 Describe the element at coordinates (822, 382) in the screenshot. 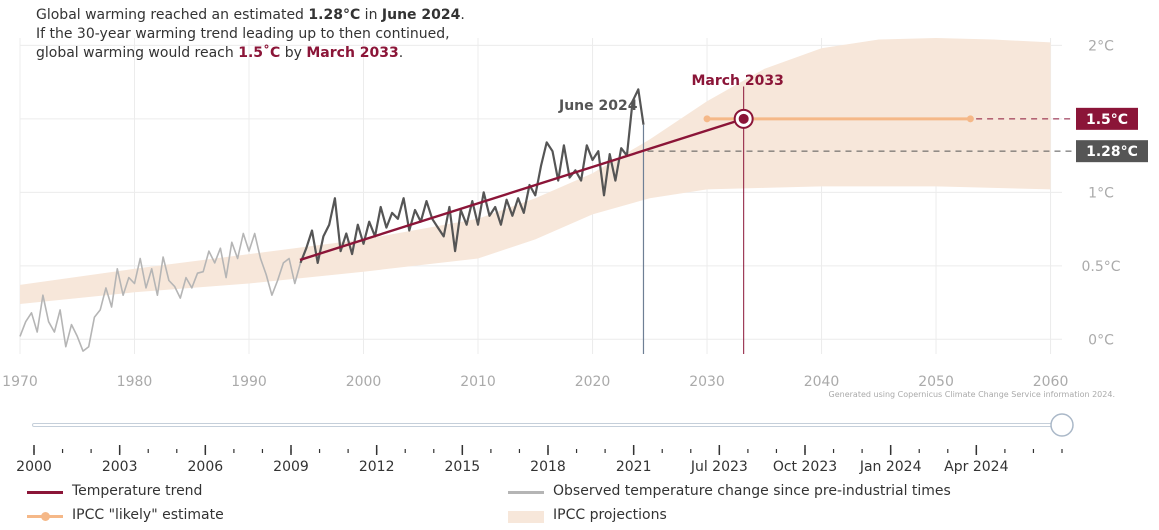

I see `x-tick-label: 2040` at that location.